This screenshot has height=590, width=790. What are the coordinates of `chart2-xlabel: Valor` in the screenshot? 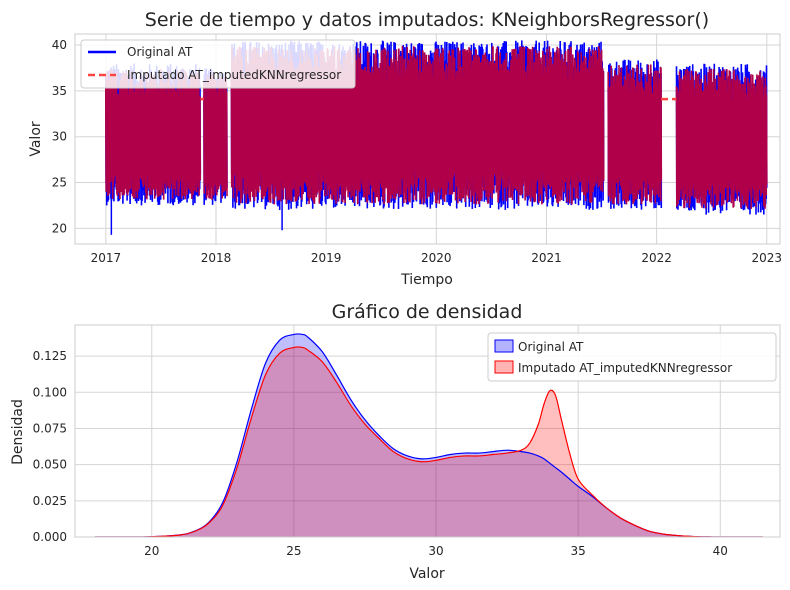 It's located at (427, 574).